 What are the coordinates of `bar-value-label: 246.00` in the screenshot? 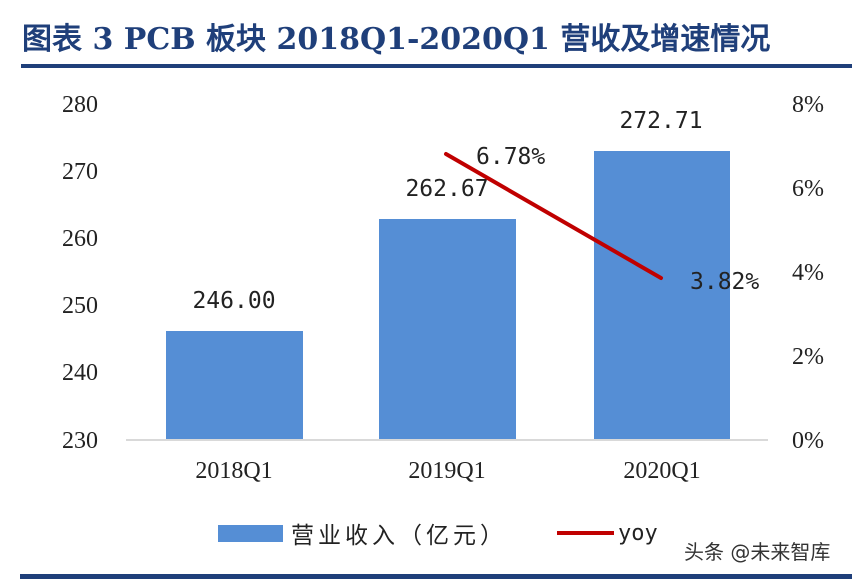 It's located at (233, 301).